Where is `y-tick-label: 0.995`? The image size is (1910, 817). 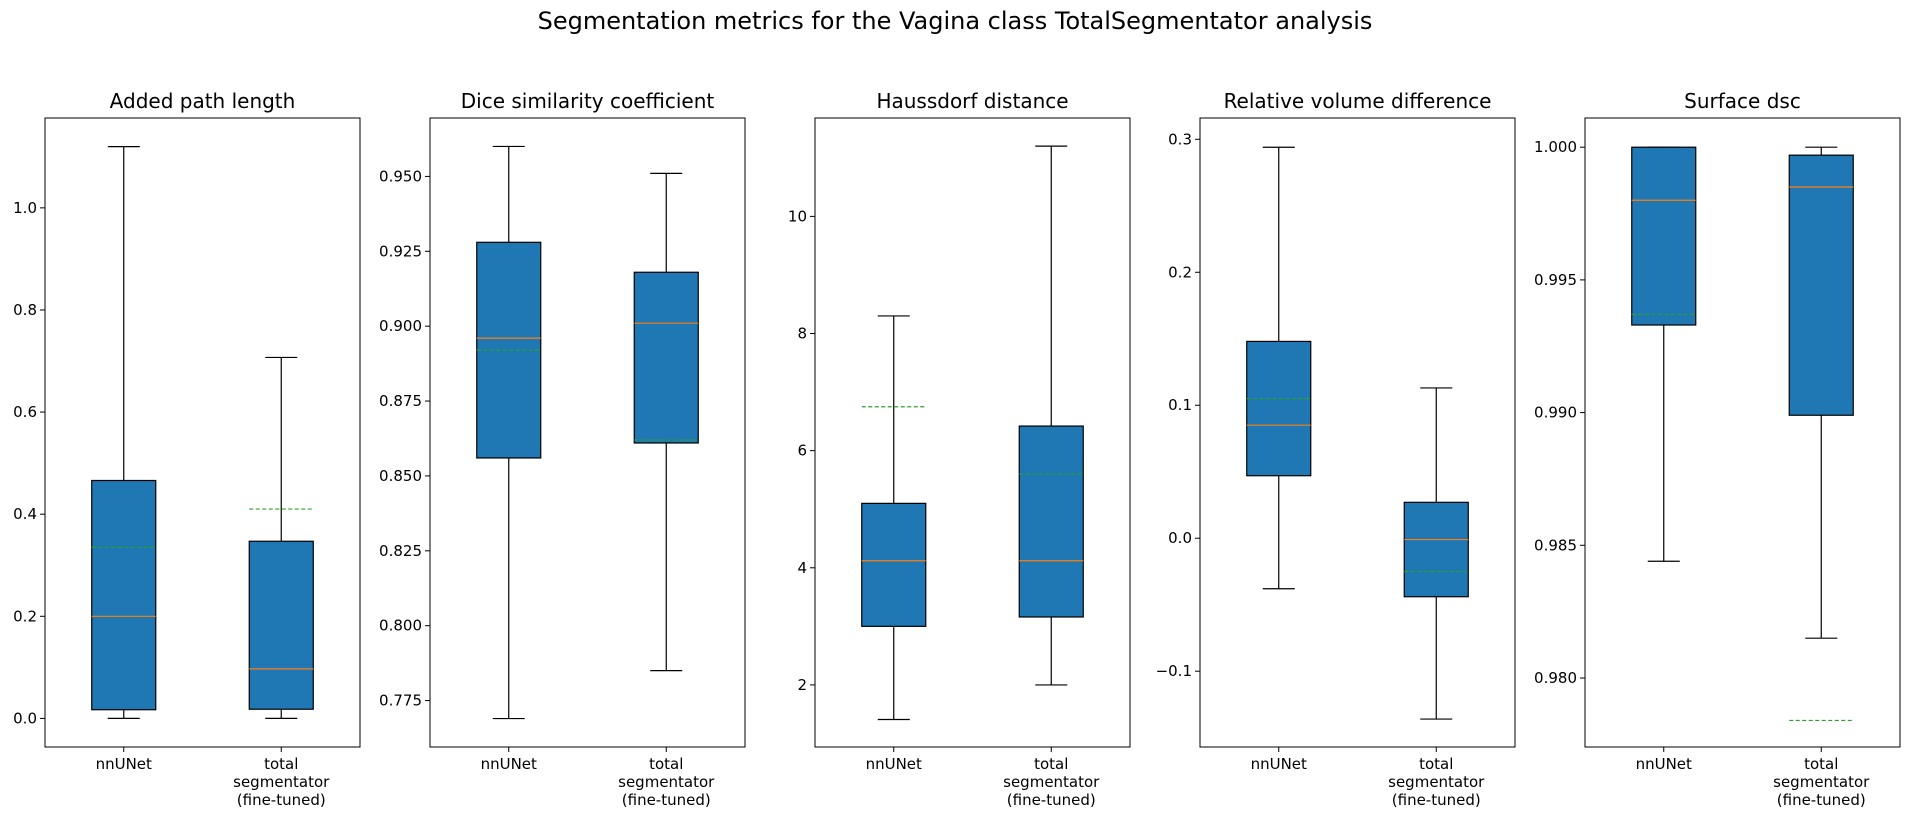
y-tick-label: 0.995 is located at coordinates (1555, 280).